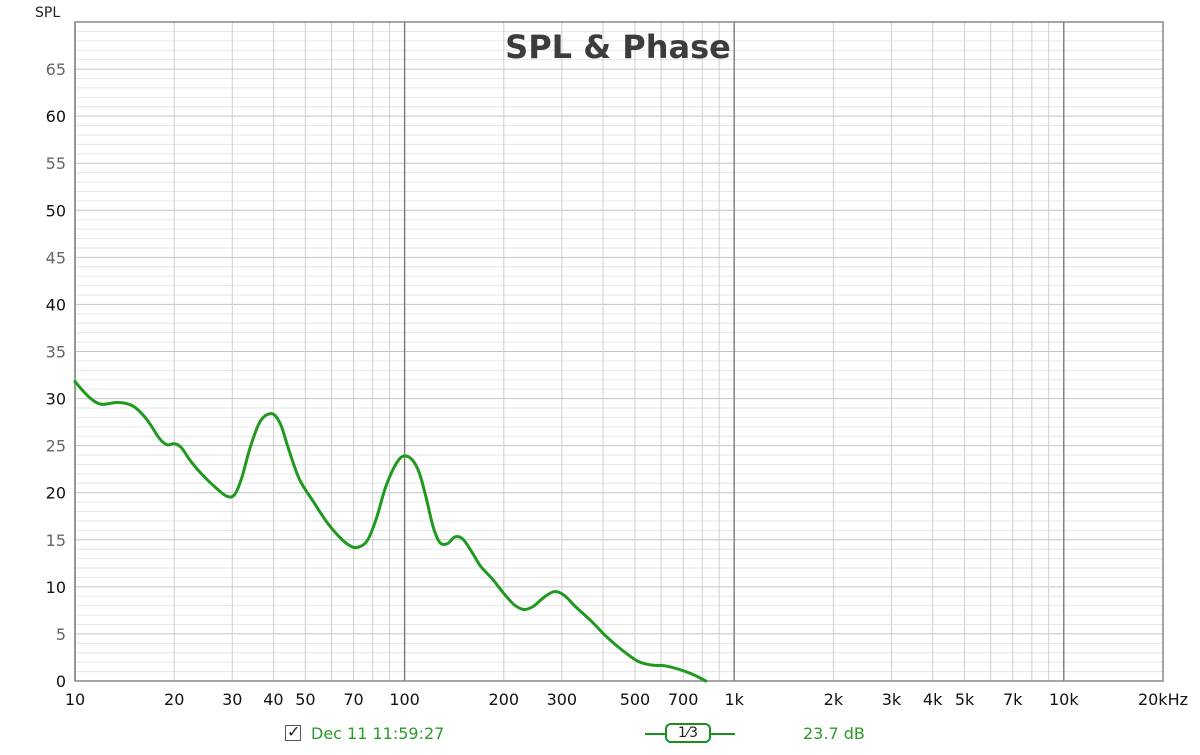 This screenshot has width=1200, height=755. I want to click on level-readout: 23.7 dB, so click(834, 733).